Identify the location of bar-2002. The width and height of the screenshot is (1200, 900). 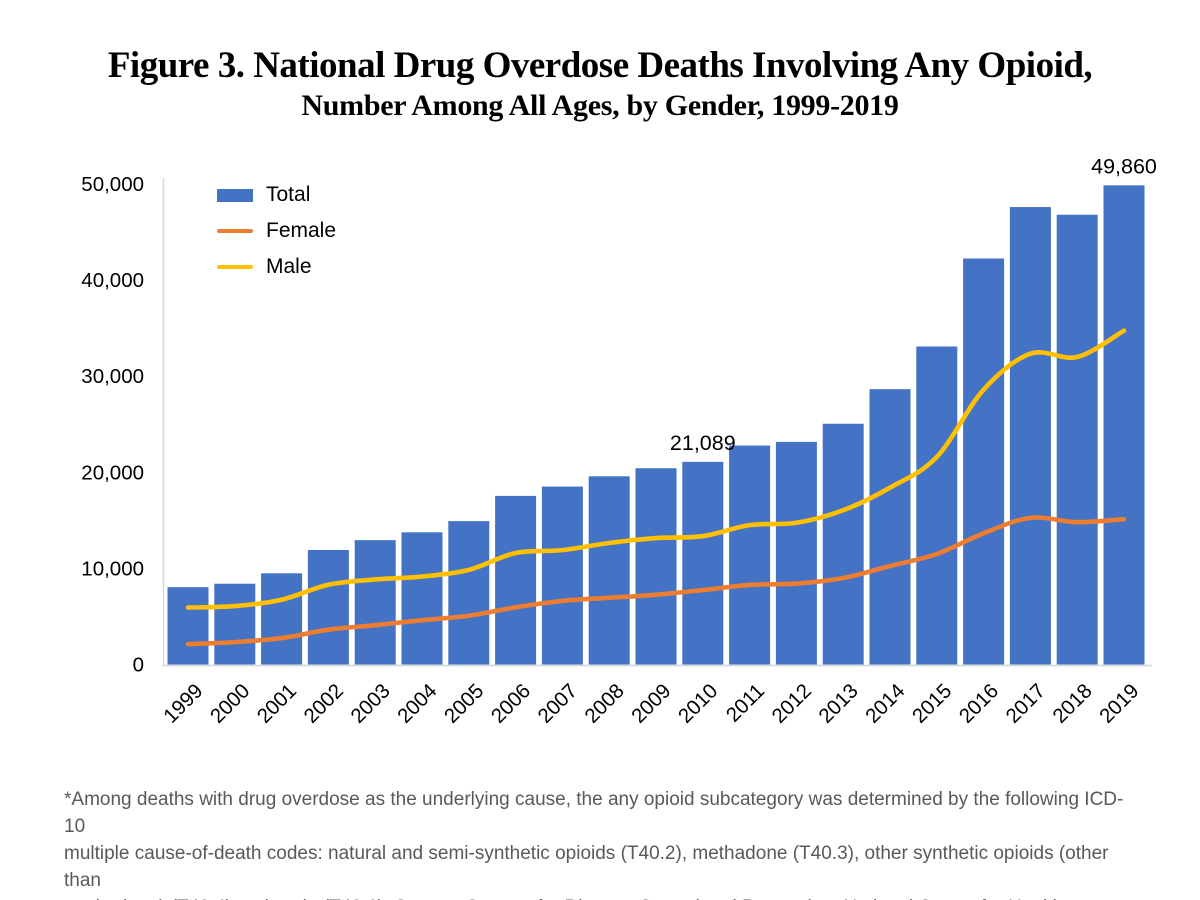
(328, 607).